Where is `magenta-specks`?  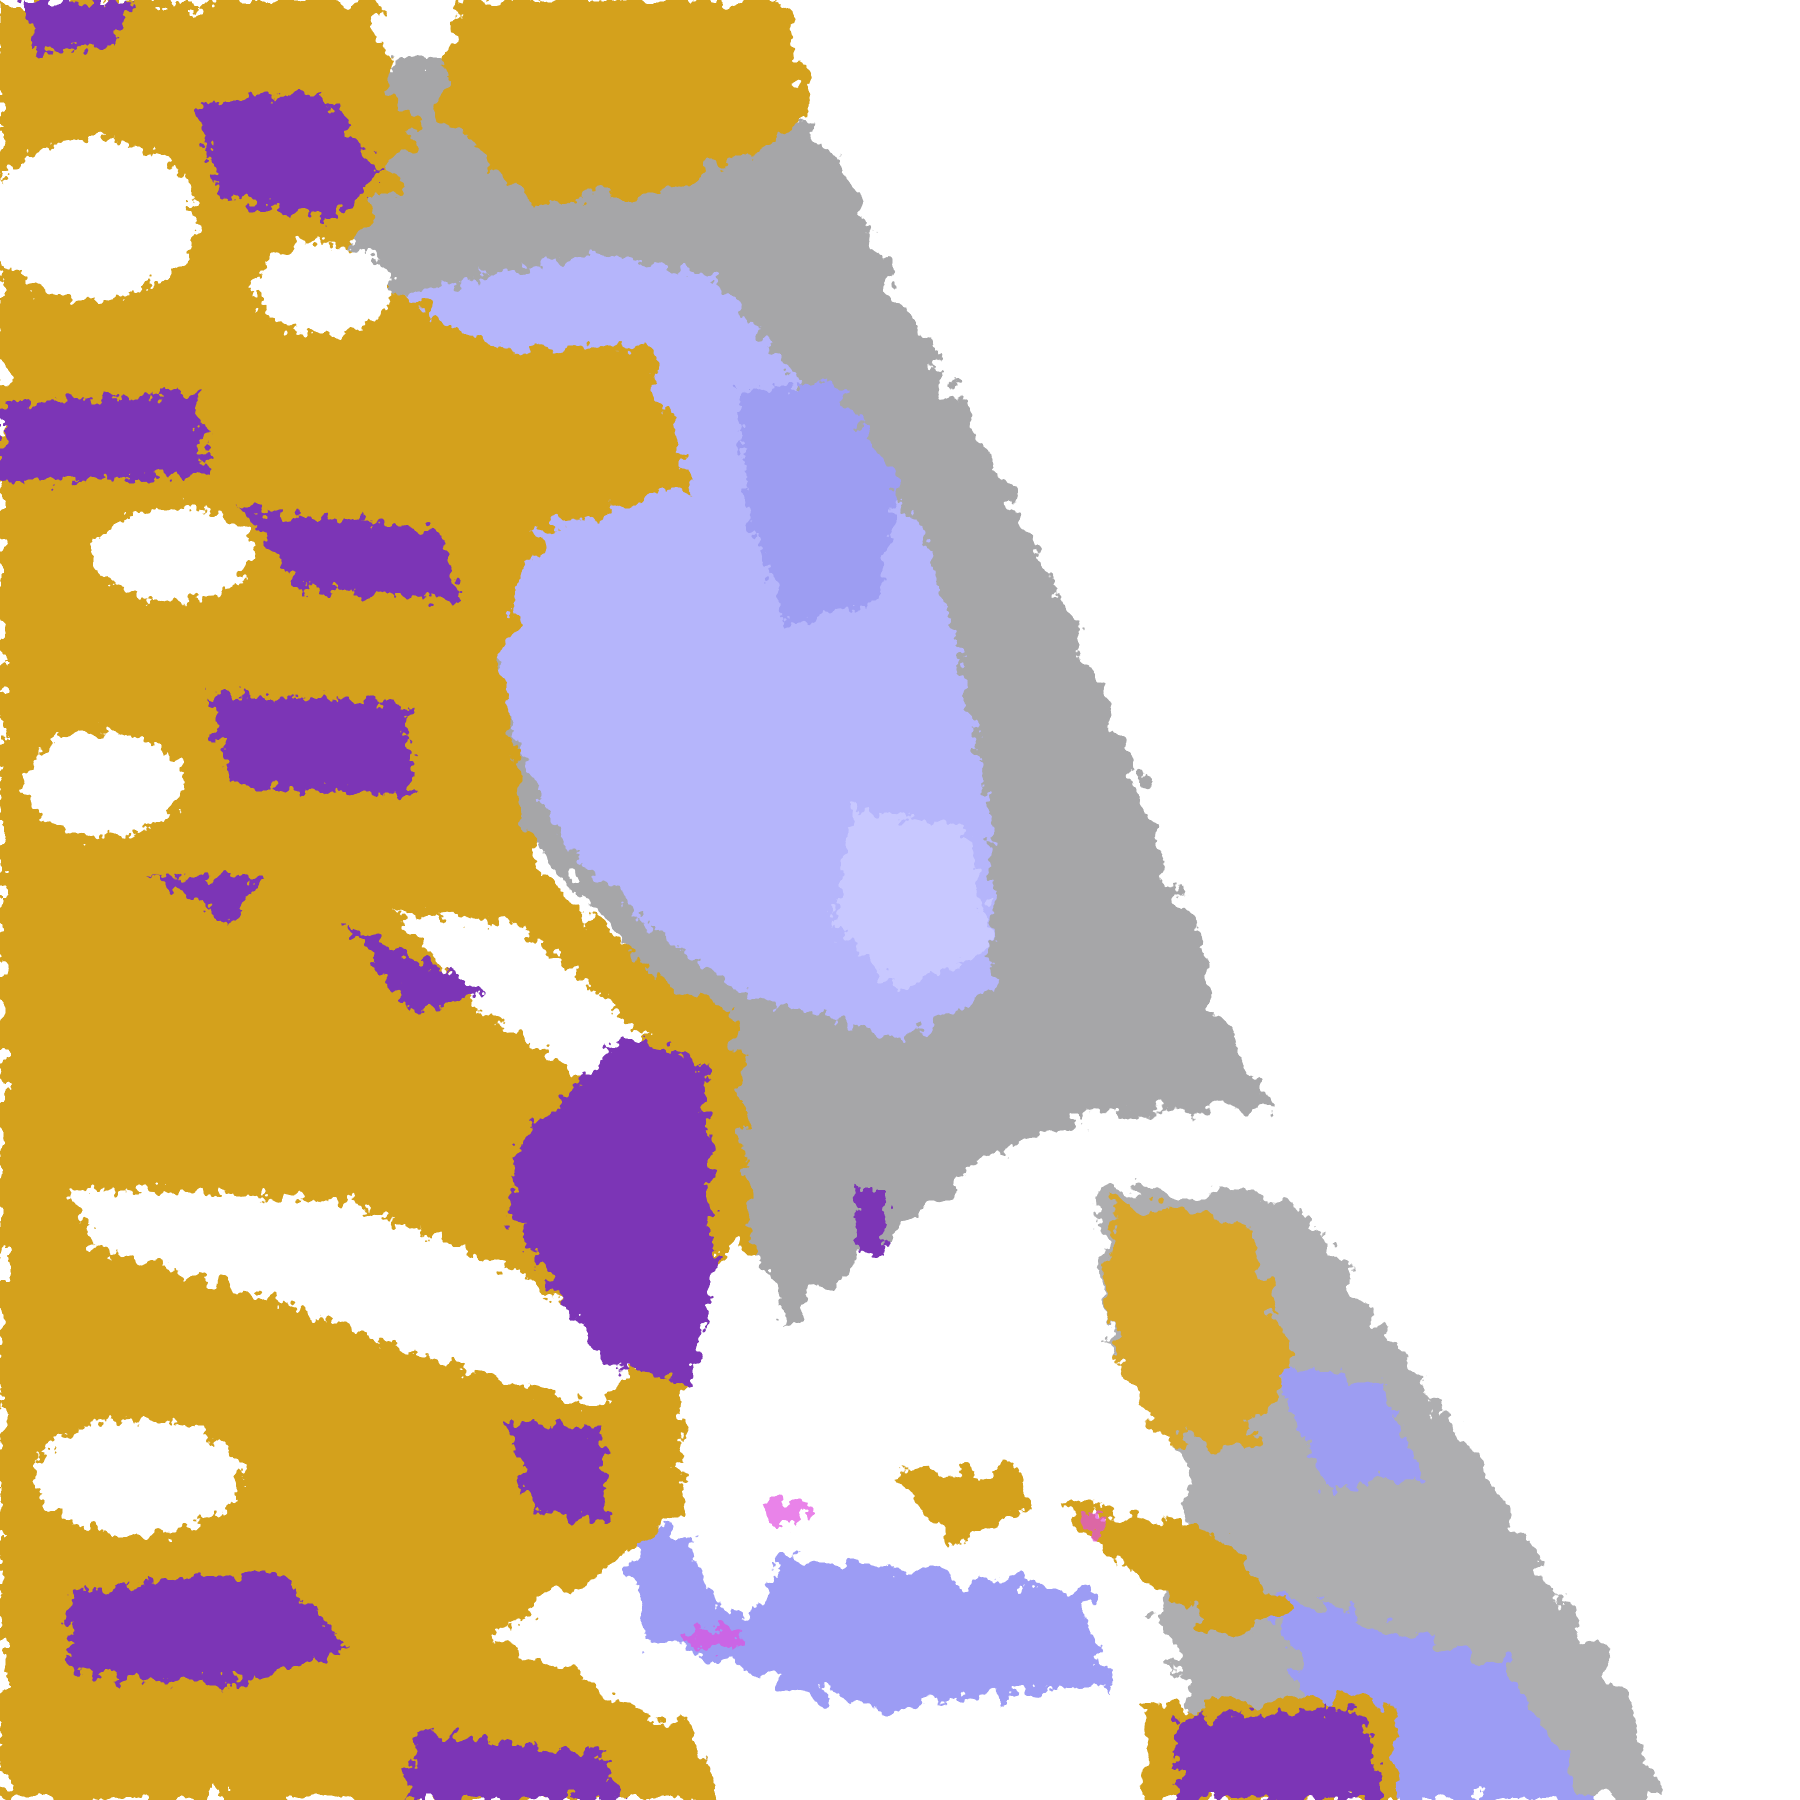
magenta-specks is located at coordinates (897, 1573).